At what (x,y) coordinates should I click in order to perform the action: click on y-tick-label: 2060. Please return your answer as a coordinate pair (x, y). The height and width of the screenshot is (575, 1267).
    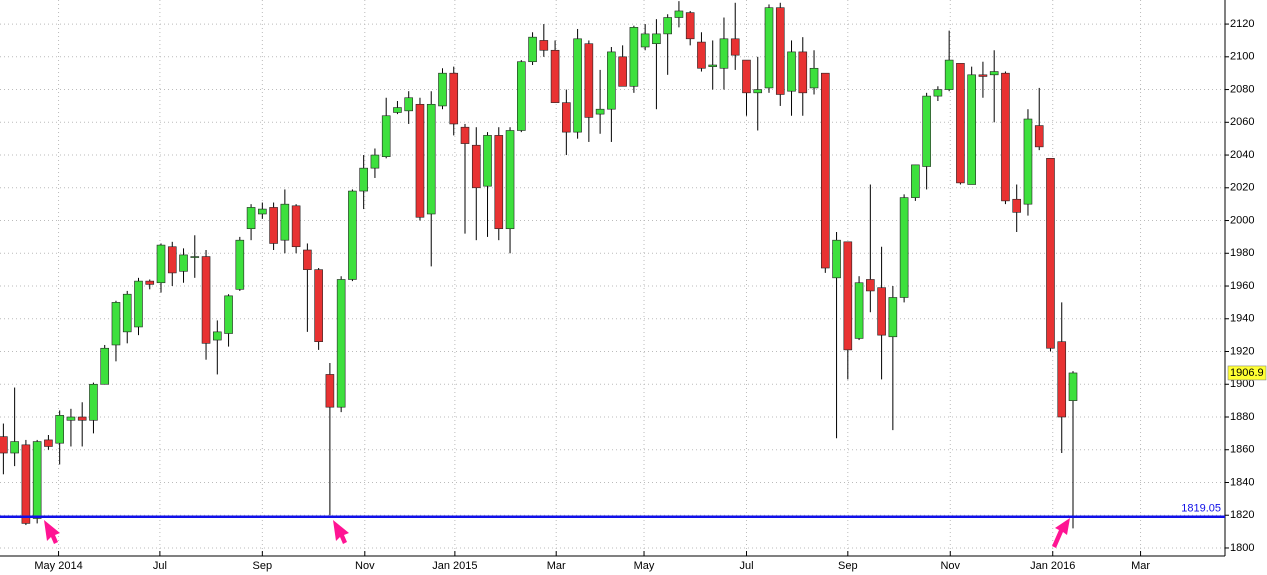
    Looking at the image, I should click on (1242, 122).